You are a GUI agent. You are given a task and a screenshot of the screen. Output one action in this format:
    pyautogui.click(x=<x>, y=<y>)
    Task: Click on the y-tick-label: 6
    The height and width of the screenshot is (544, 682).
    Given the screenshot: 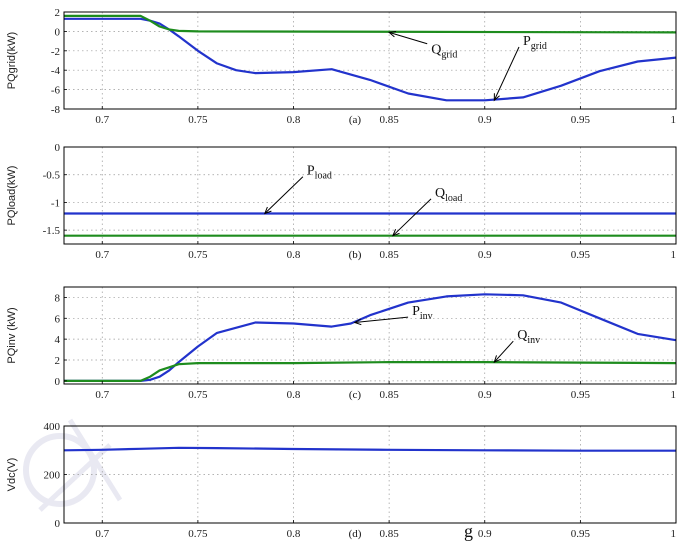 What is the action you would take?
    pyautogui.click(x=58, y=319)
    